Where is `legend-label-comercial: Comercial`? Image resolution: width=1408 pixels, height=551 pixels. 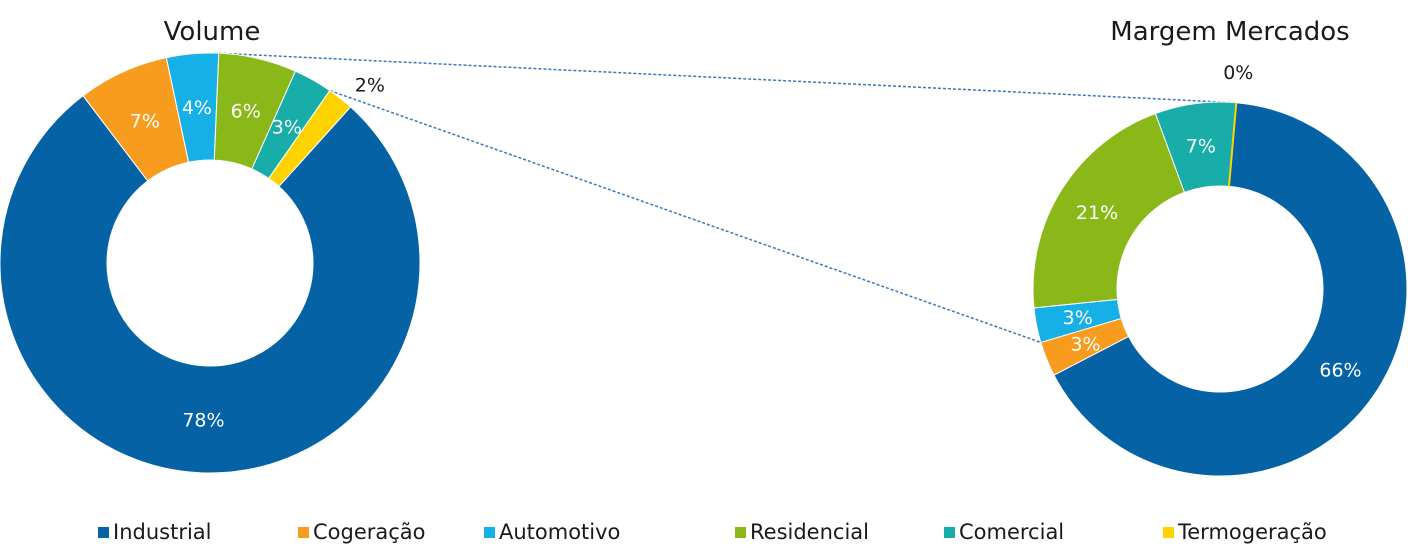 legend-label-comercial: Comercial is located at coordinates (1011, 532).